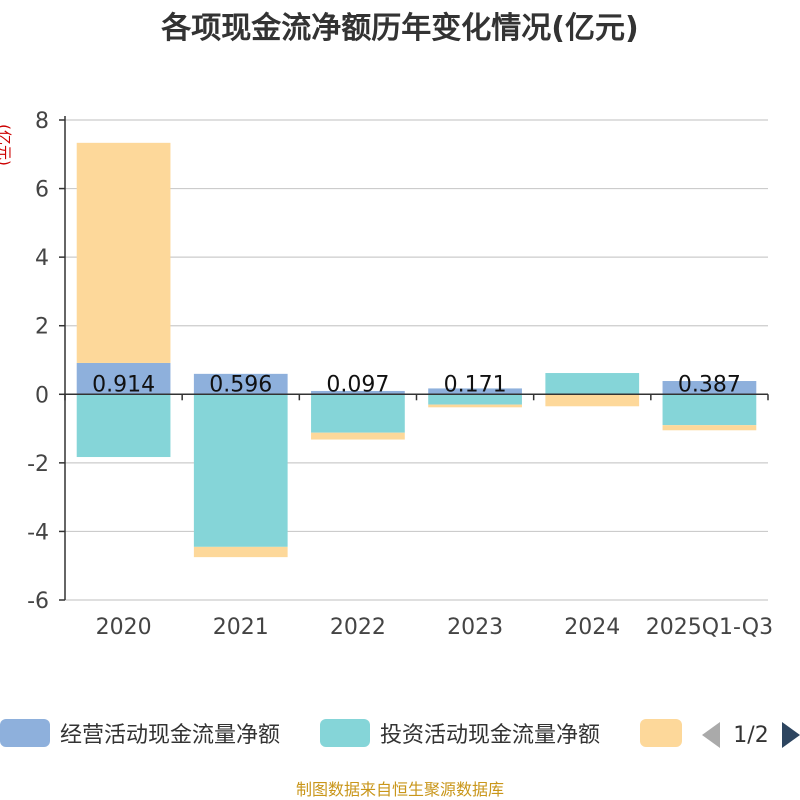  What do you see at coordinates (791, 735) in the screenshot?
I see `legend-next-page-icon` at bounding box center [791, 735].